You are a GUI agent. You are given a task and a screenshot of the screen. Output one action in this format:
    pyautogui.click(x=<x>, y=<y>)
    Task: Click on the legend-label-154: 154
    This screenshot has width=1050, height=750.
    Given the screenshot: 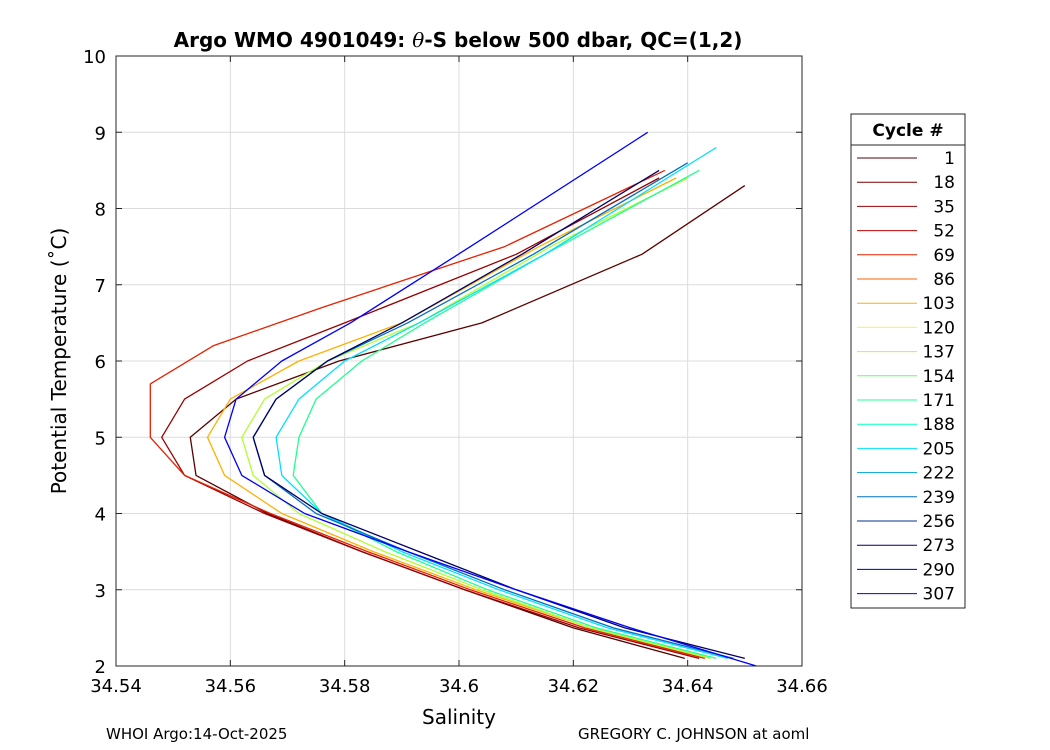 What is the action you would take?
    pyautogui.click(x=939, y=377)
    